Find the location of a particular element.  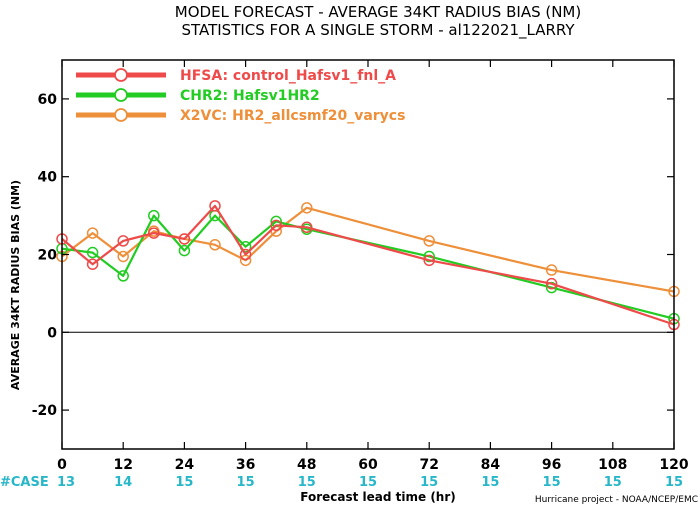

legend-entry-hfsa: HFSA: control_Hafsv1_fnl_A is located at coordinates (236, 76).